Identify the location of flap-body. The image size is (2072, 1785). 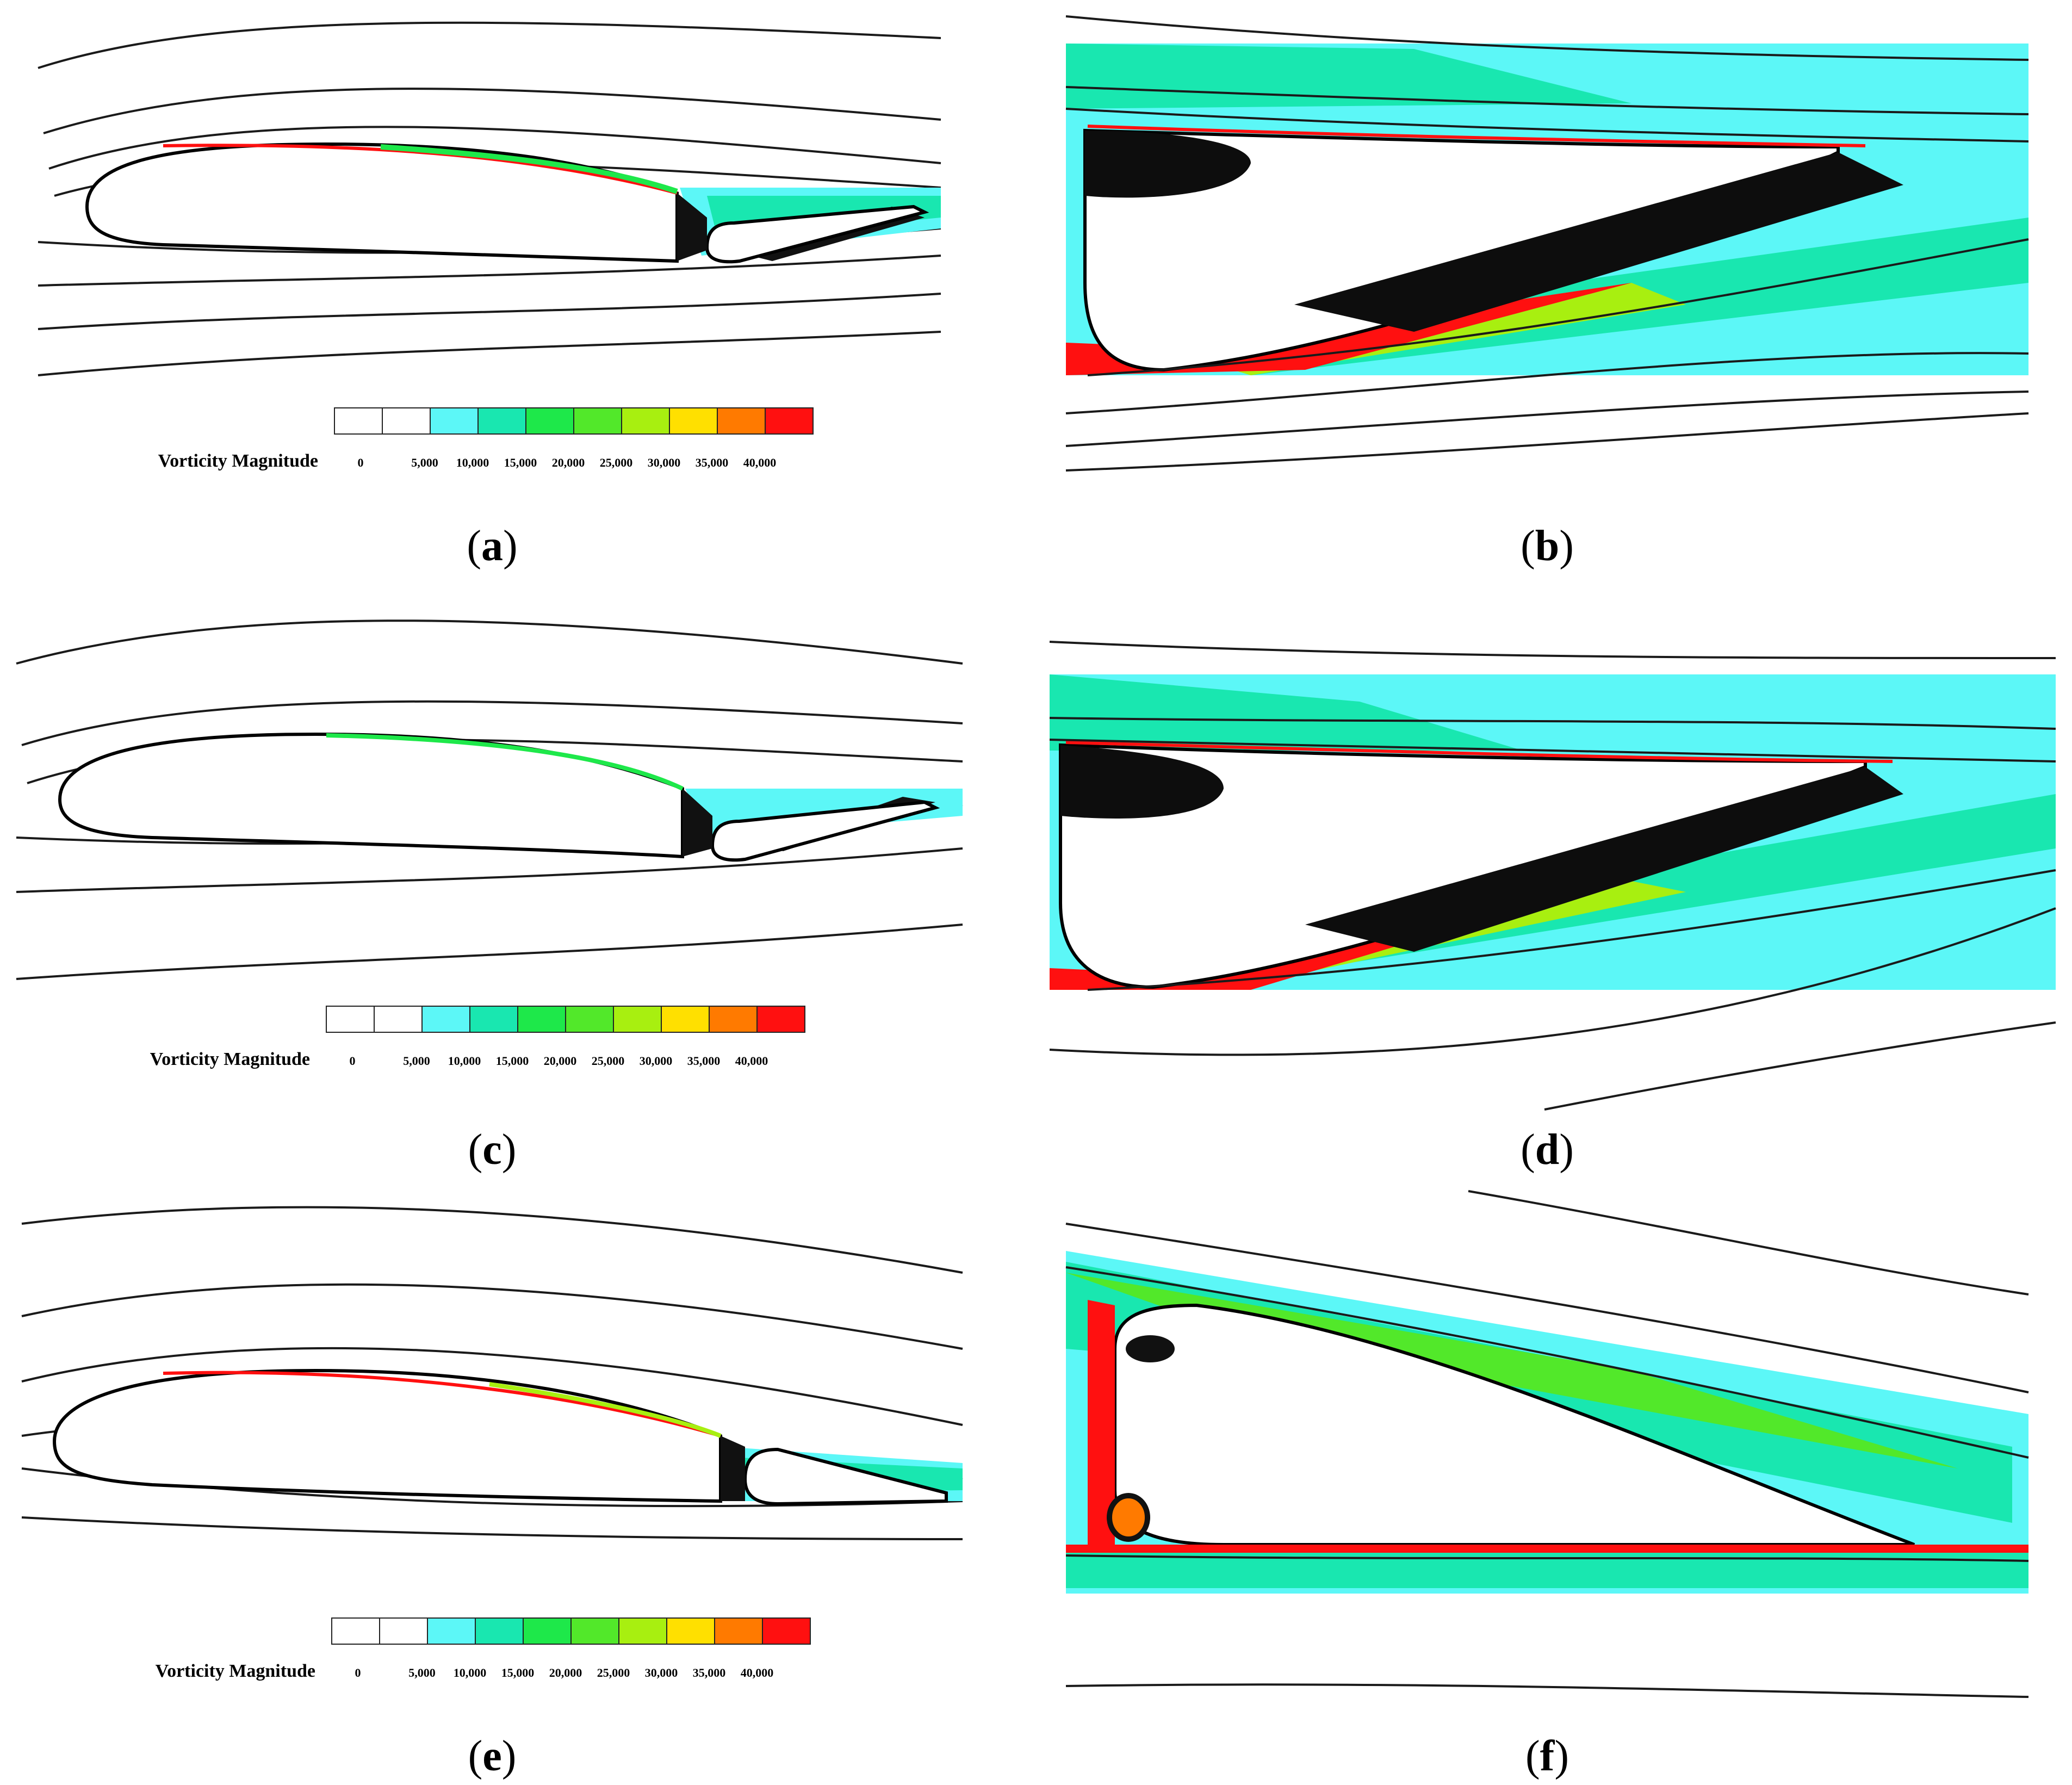
(1514, 1424).